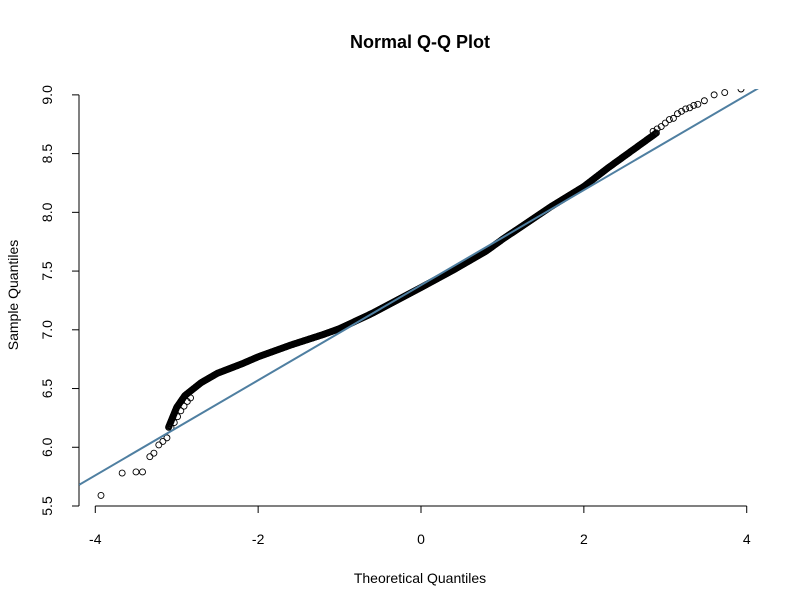  What do you see at coordinates (47, 154) in the screenshot?
I see `y-tick-label: 8.5` at bounding box center [47, 154].